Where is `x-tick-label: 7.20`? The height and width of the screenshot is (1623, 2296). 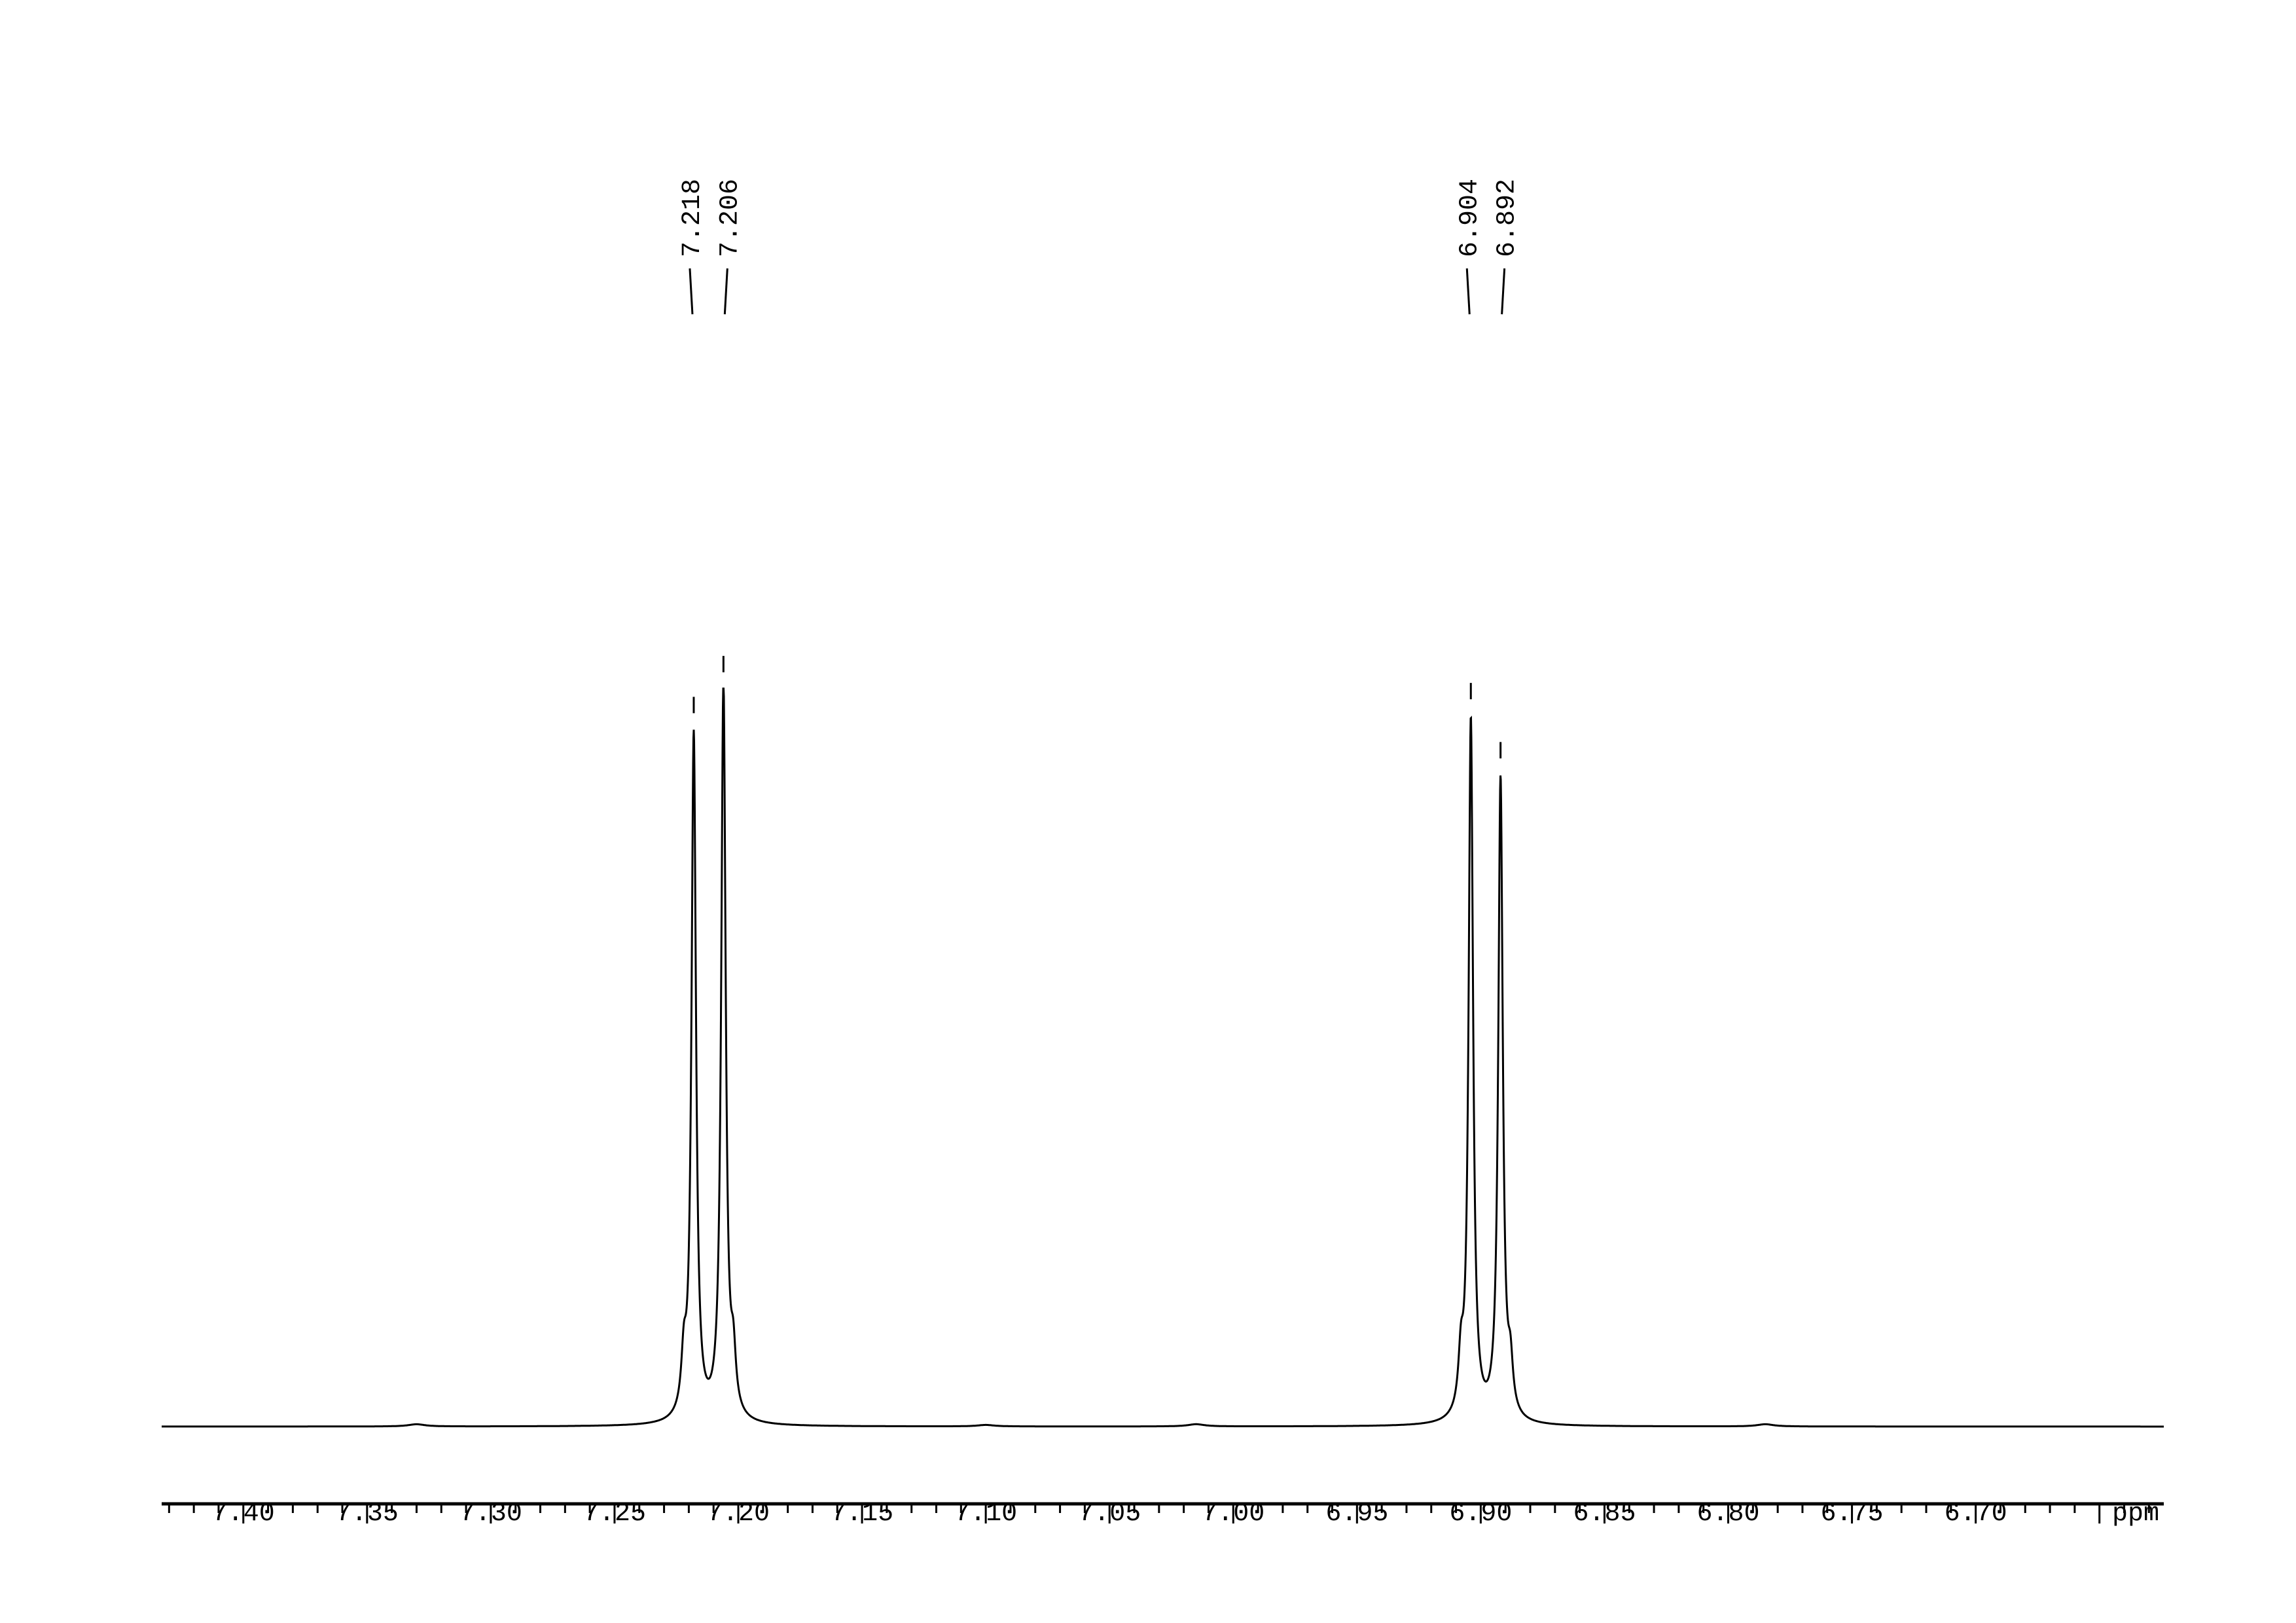
x-tick-label: 7.20 is located at coordinates (738, 1514).